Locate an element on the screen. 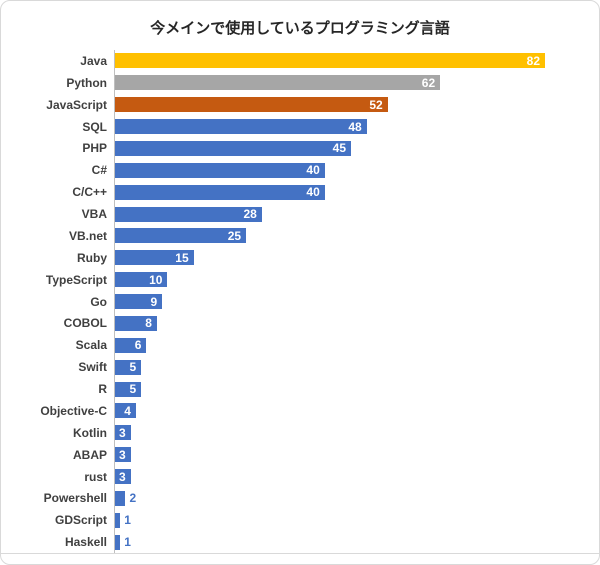 The width and height of the screenshot is (600, 565). plot-cell: 45 is located at coordinates (350, 148).